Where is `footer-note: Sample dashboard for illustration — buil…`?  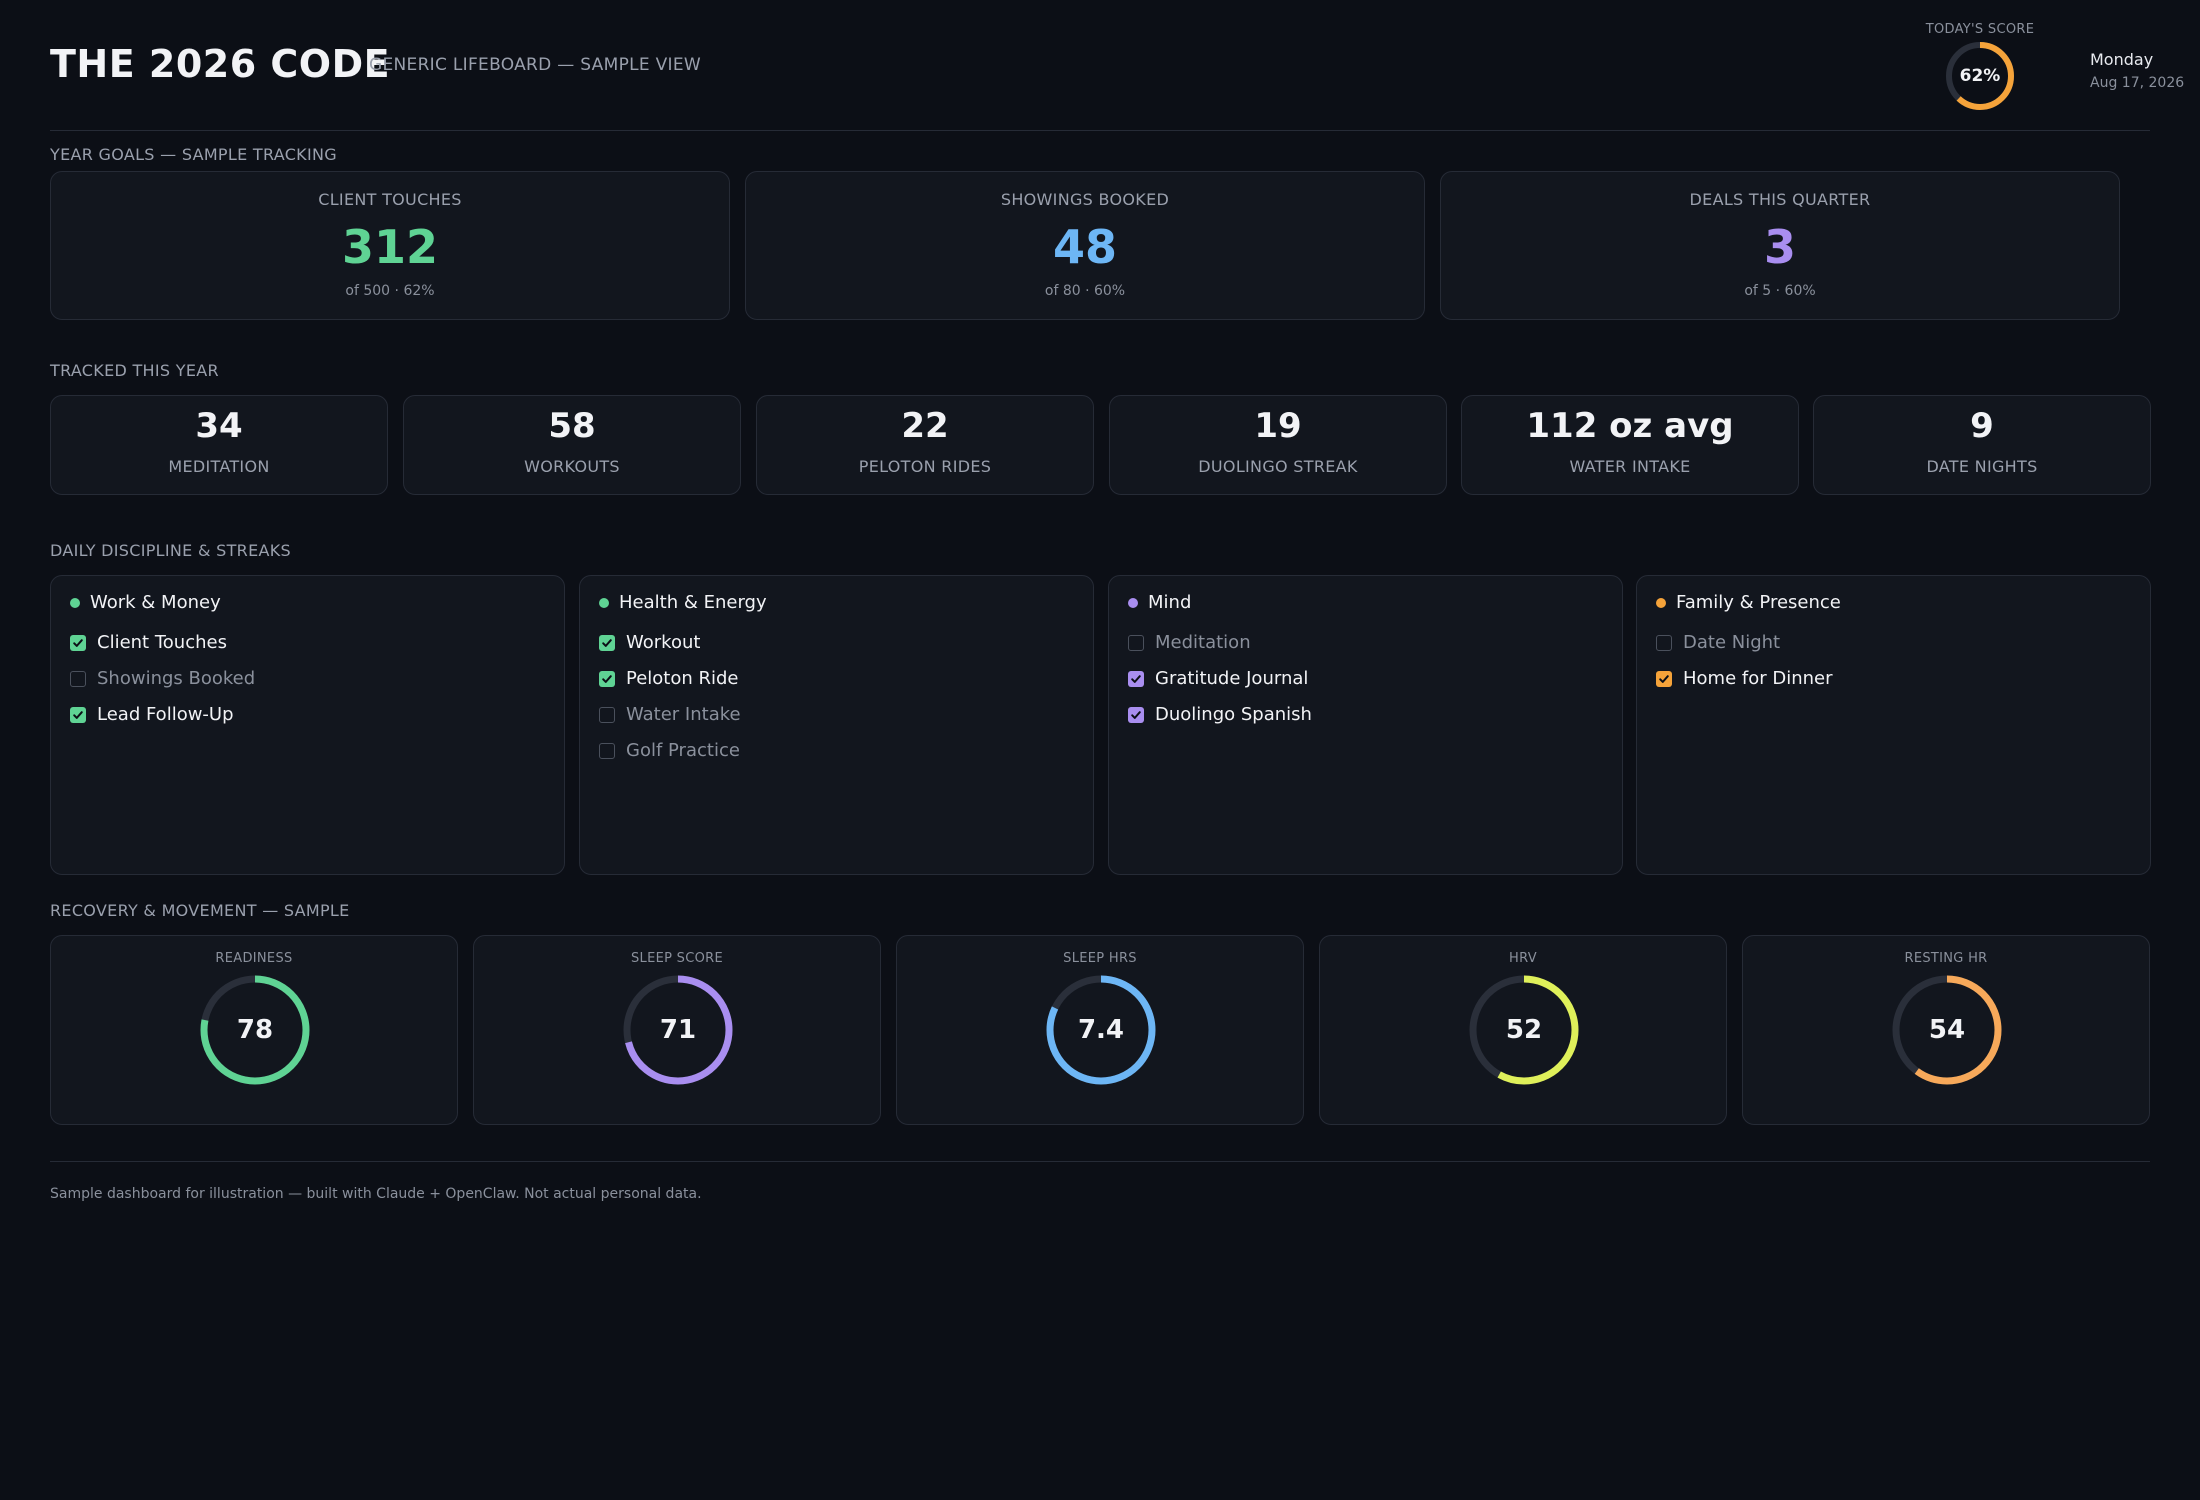
footer-note: Sample dashboard for illustration — buil… is located at coordinates (376, 1194).